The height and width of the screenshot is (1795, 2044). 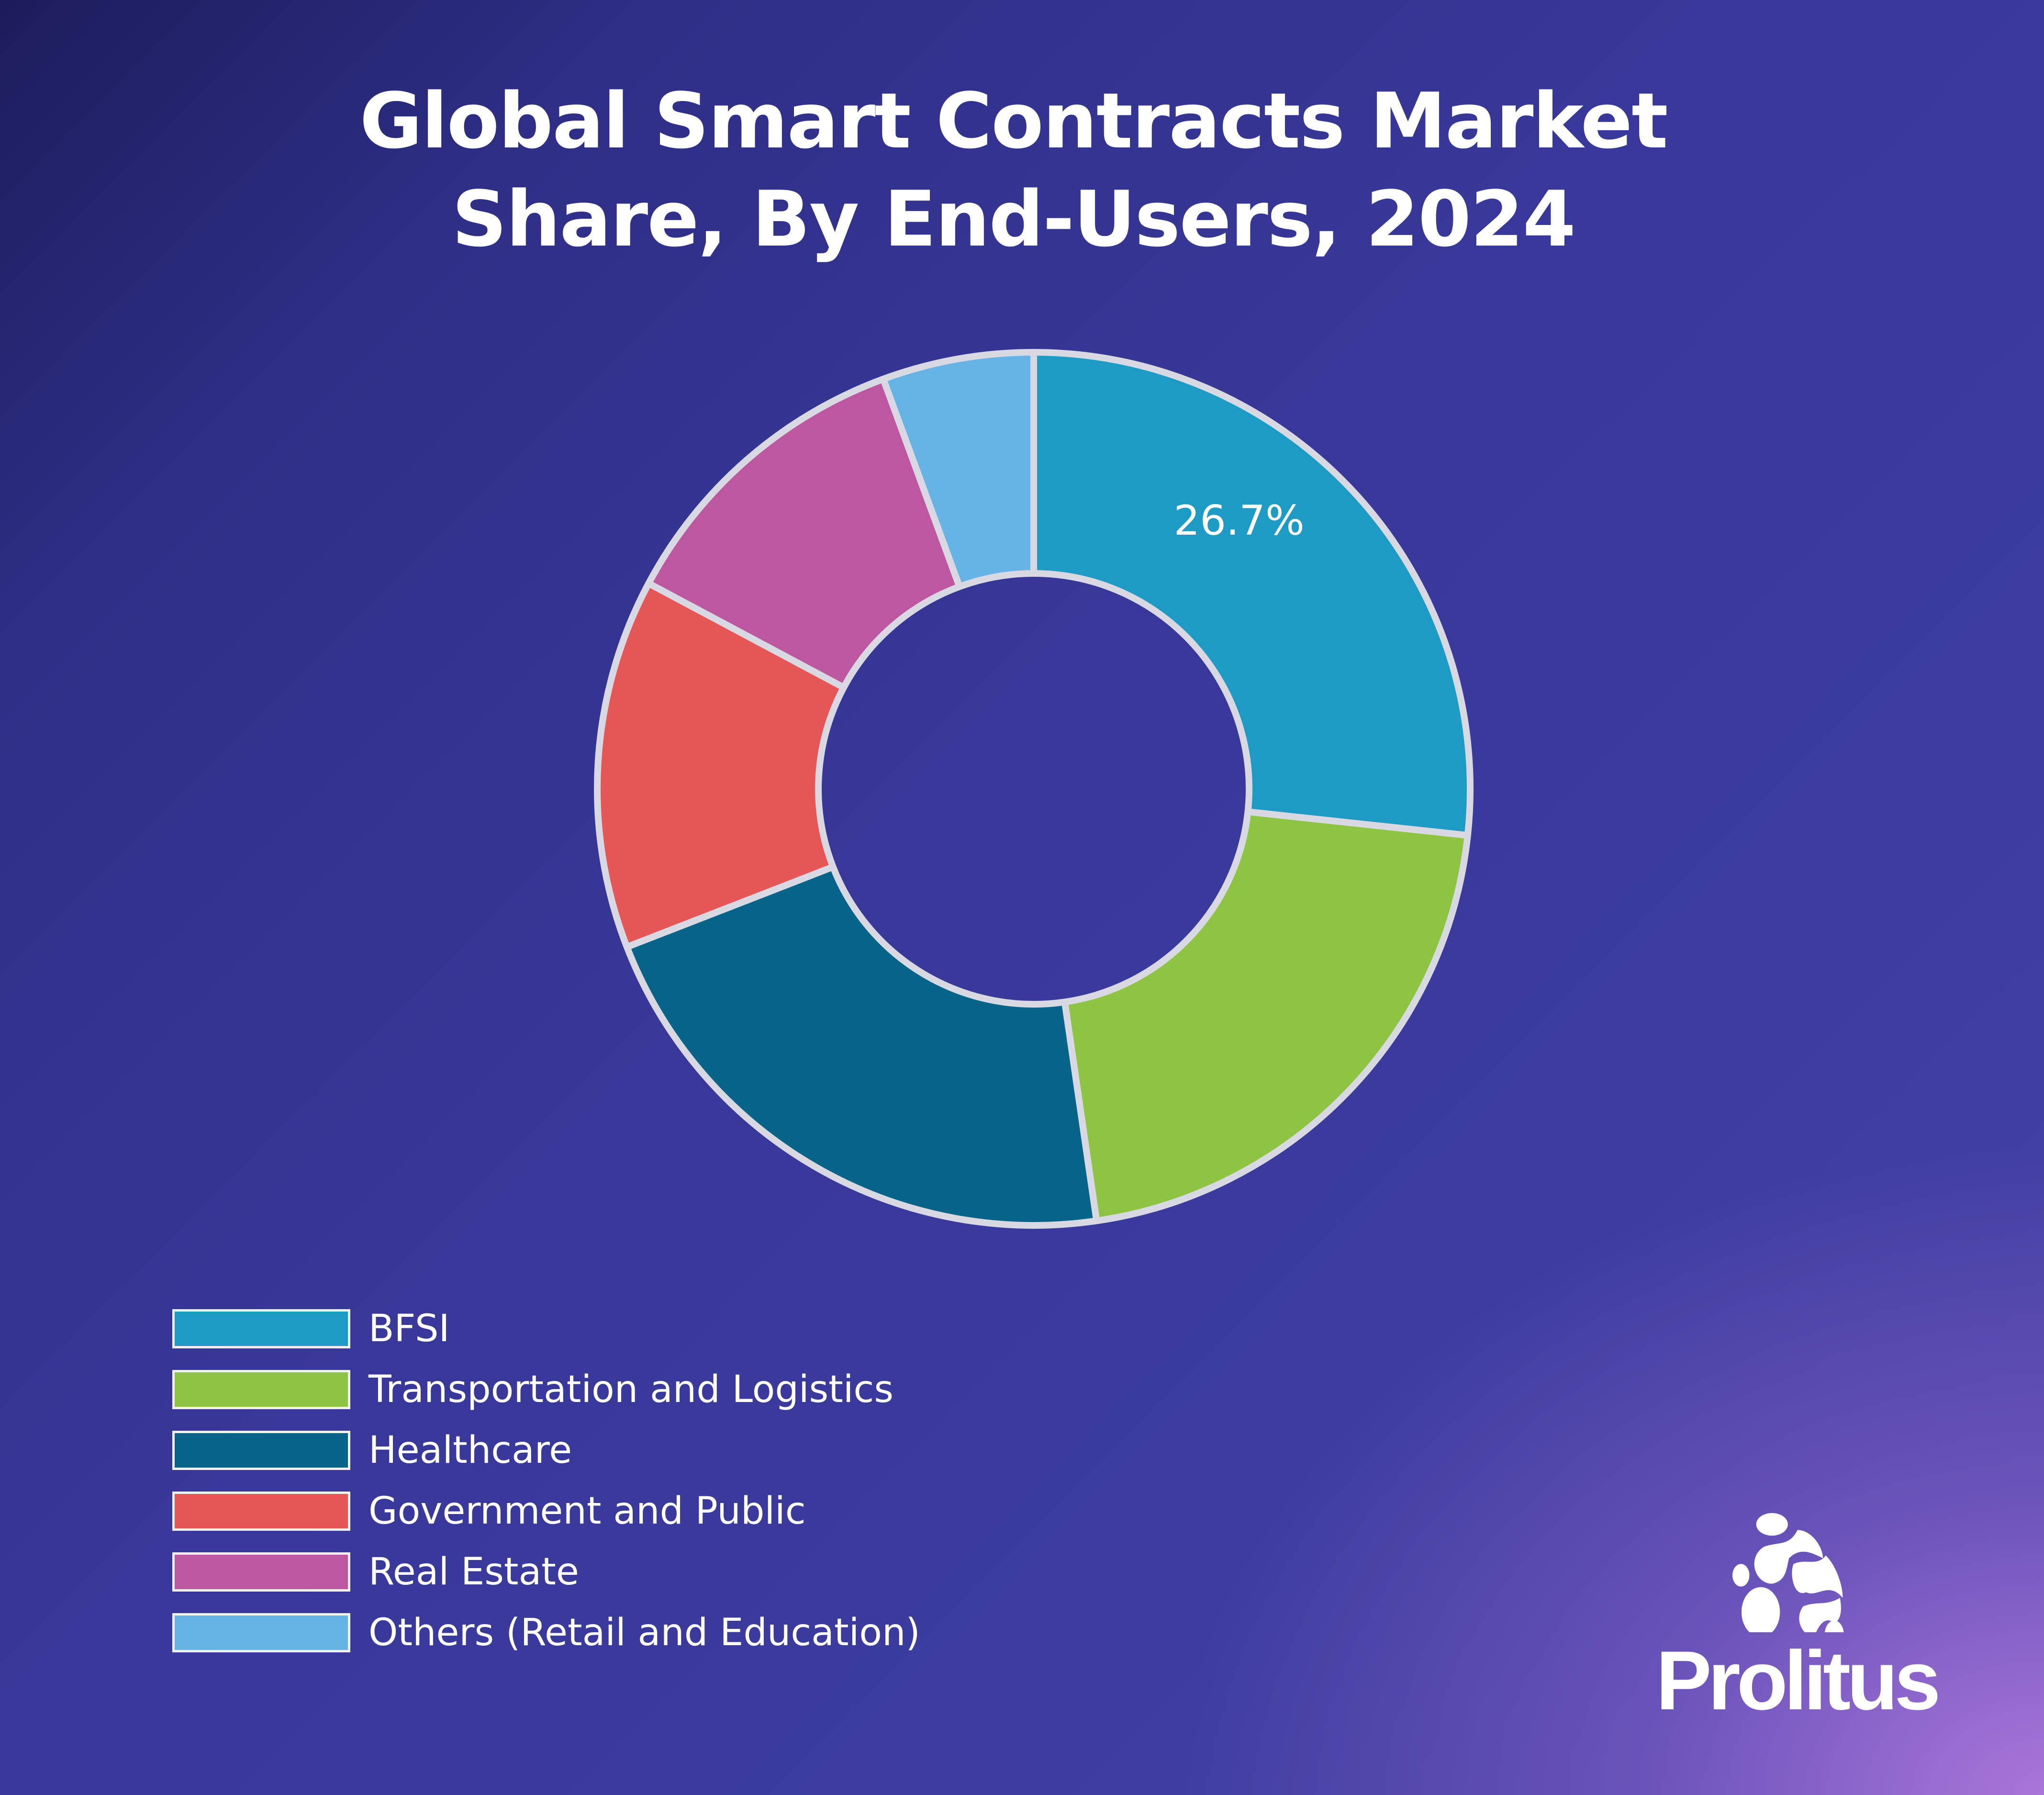 I want to click on legend-item: Healthcare, so click(x=546, y=1451).